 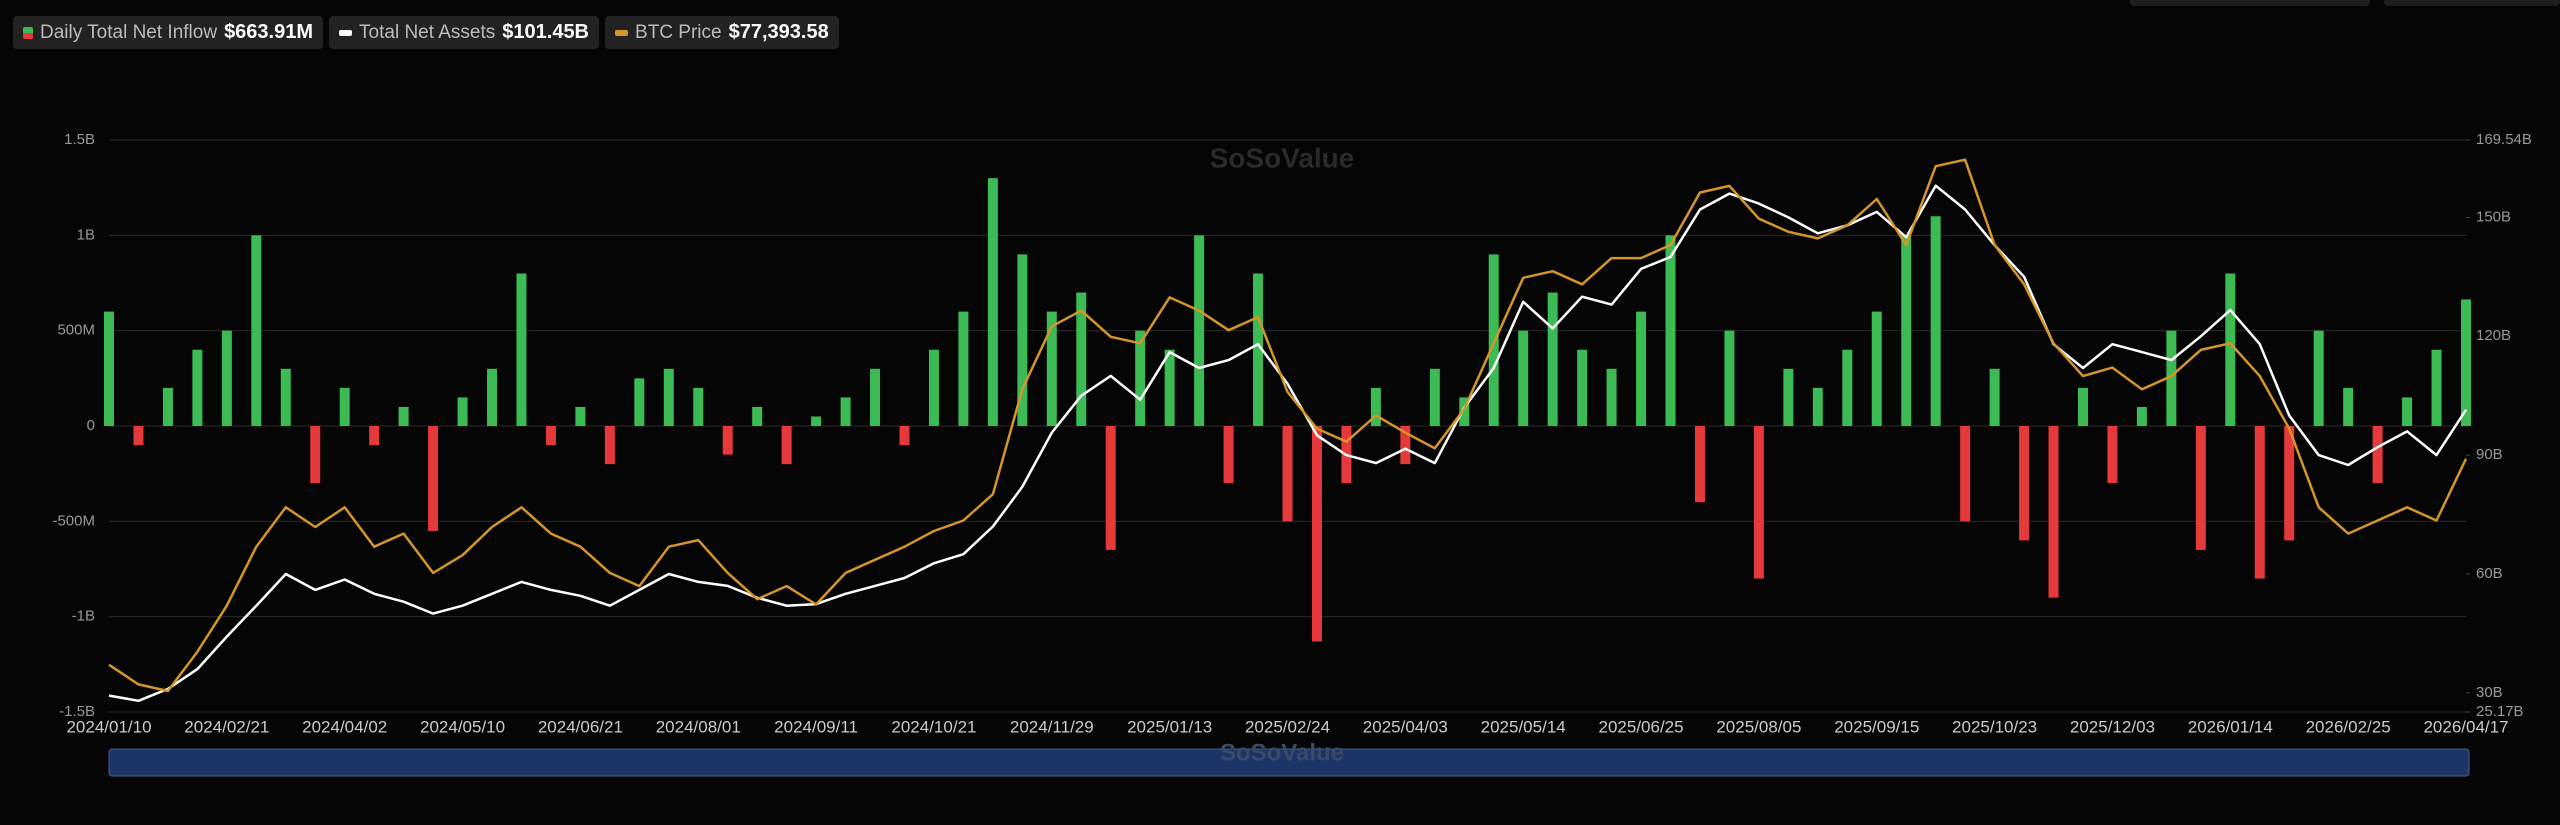 I want to click on y2-tick-label: 120B, so click(x=2493, y=335).